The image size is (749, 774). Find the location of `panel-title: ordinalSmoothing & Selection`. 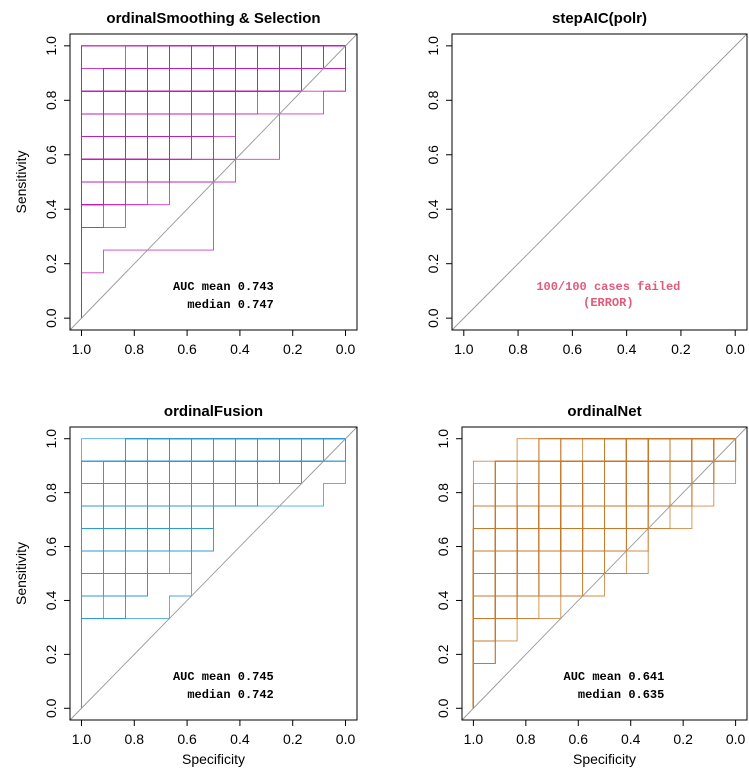

panel-title: ordinalSmoothing & Selection is located at coordinates (213, 18).